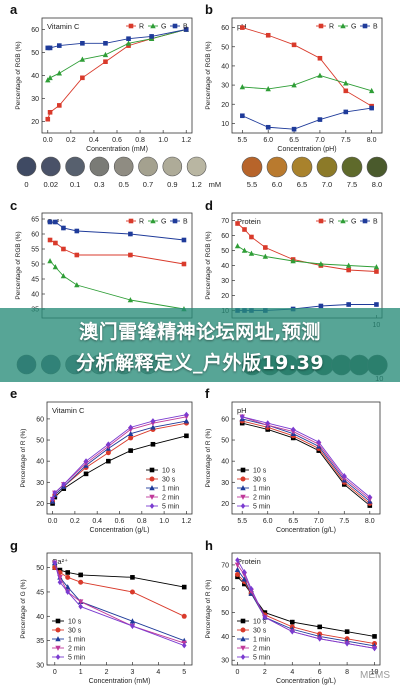 The height and width of the screenshot is (695, 400). What do you see at coordinates (208, 609) in the screenshot?
I see `y-axis-label: Percentage of R (%)` at bounding box center [208, 609].